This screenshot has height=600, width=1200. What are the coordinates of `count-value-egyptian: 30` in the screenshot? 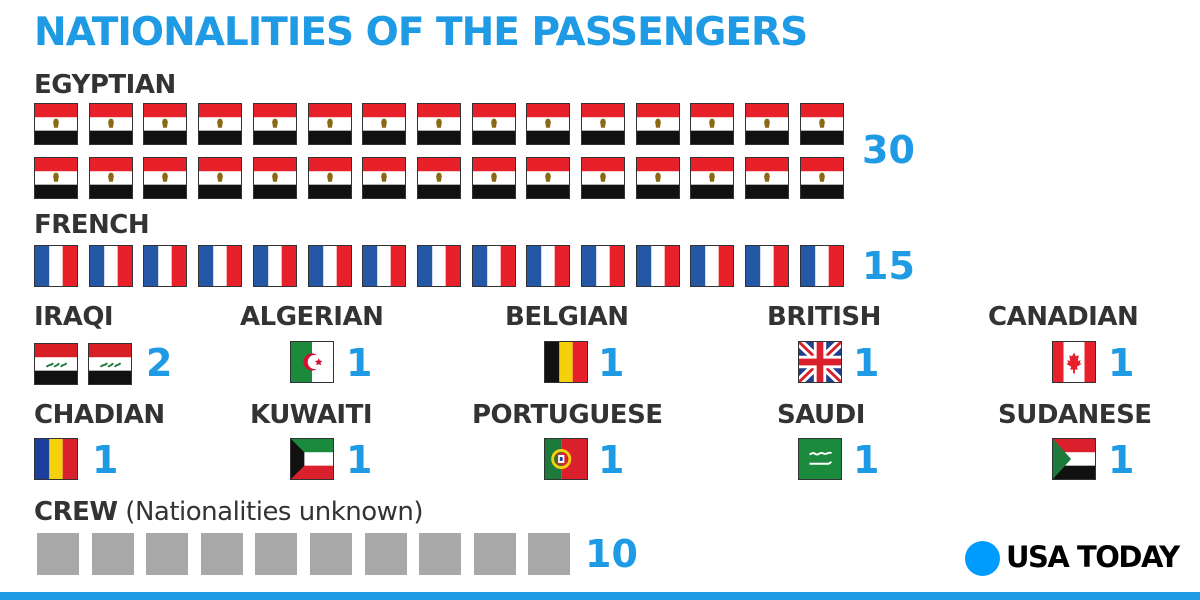 It's located at (888, 150).